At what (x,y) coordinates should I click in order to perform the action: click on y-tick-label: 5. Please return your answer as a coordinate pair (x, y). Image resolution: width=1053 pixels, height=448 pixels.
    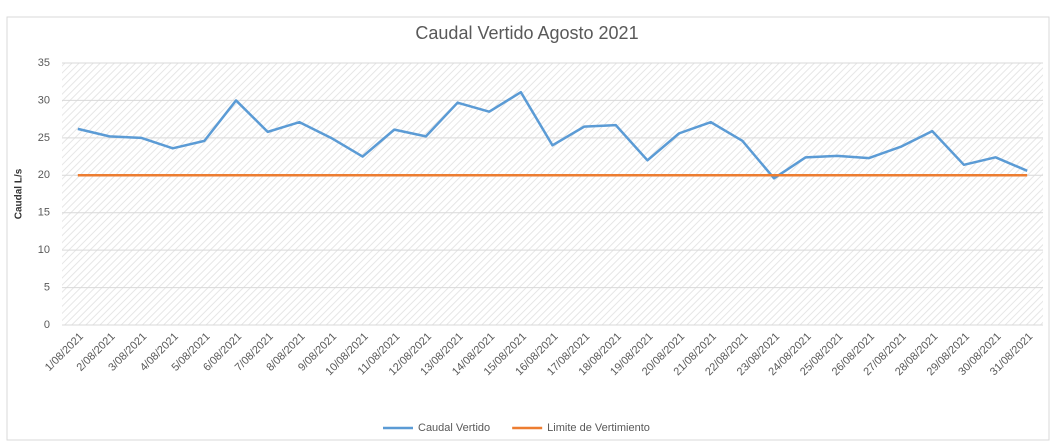
    Looking at the image, I should click on (47, 287).